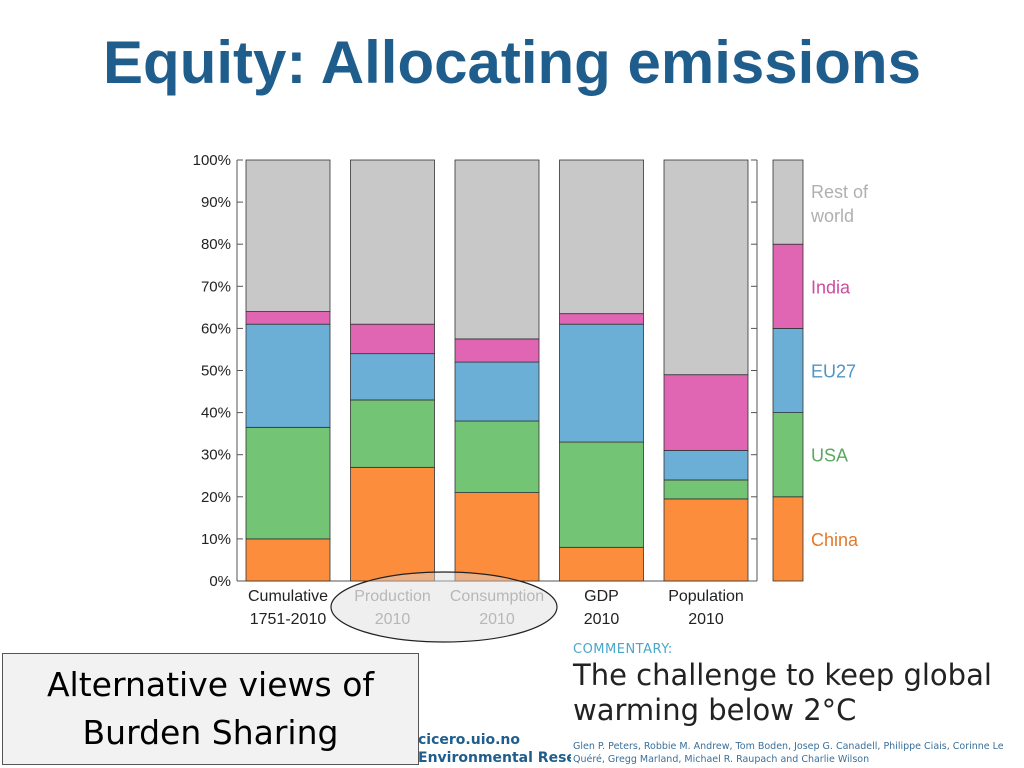 The image size is (1024, 768). I want to click on y-tick-label: 100%, so click(212, 160).